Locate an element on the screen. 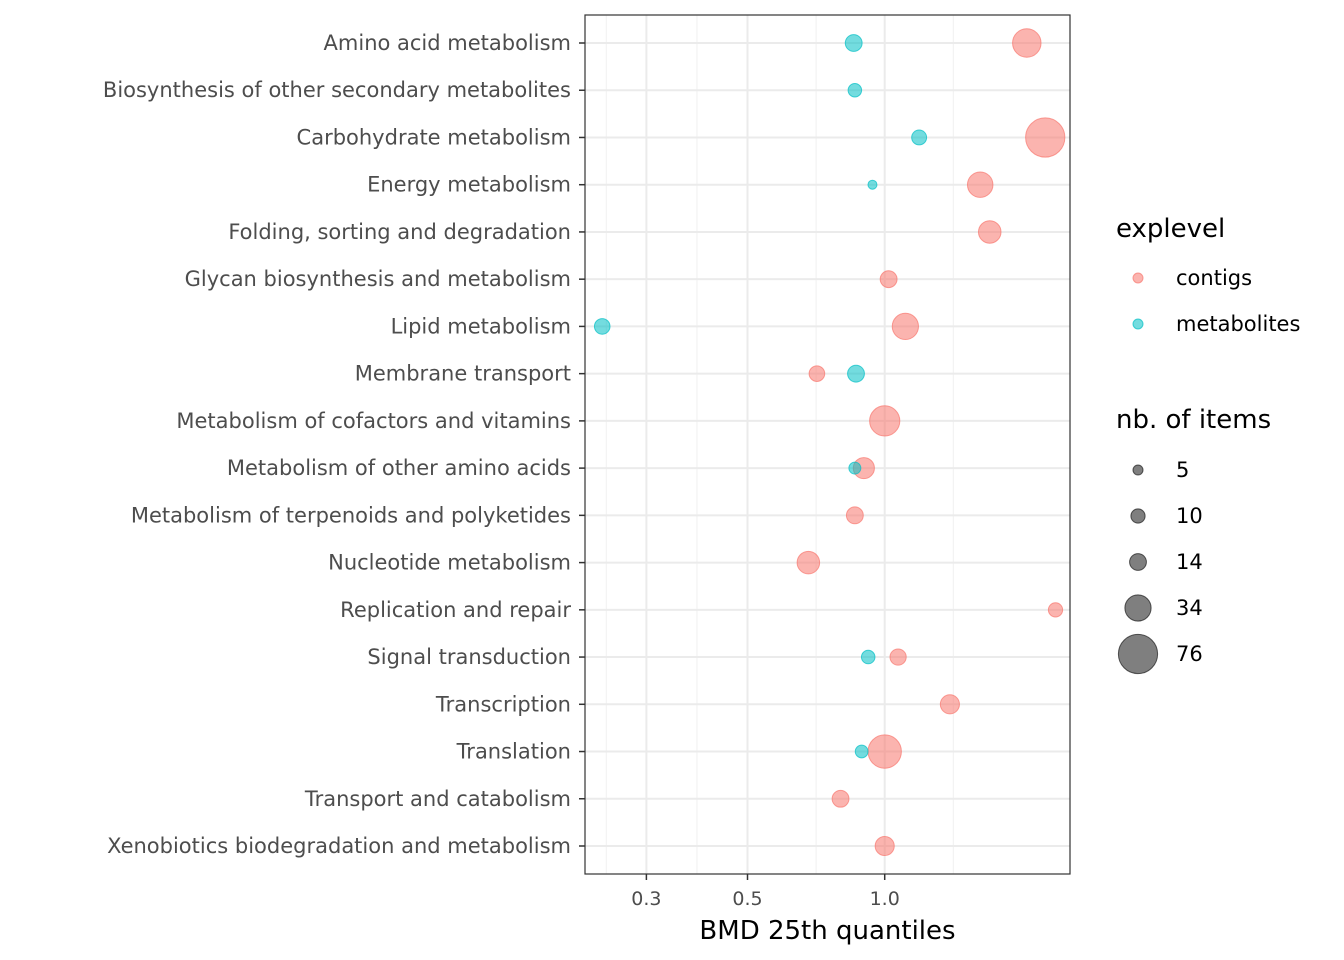 The height and width of the screenshot is (960, 1344). x-axis-title: BMD 25th quantiles is located at coordinates (827, 931).